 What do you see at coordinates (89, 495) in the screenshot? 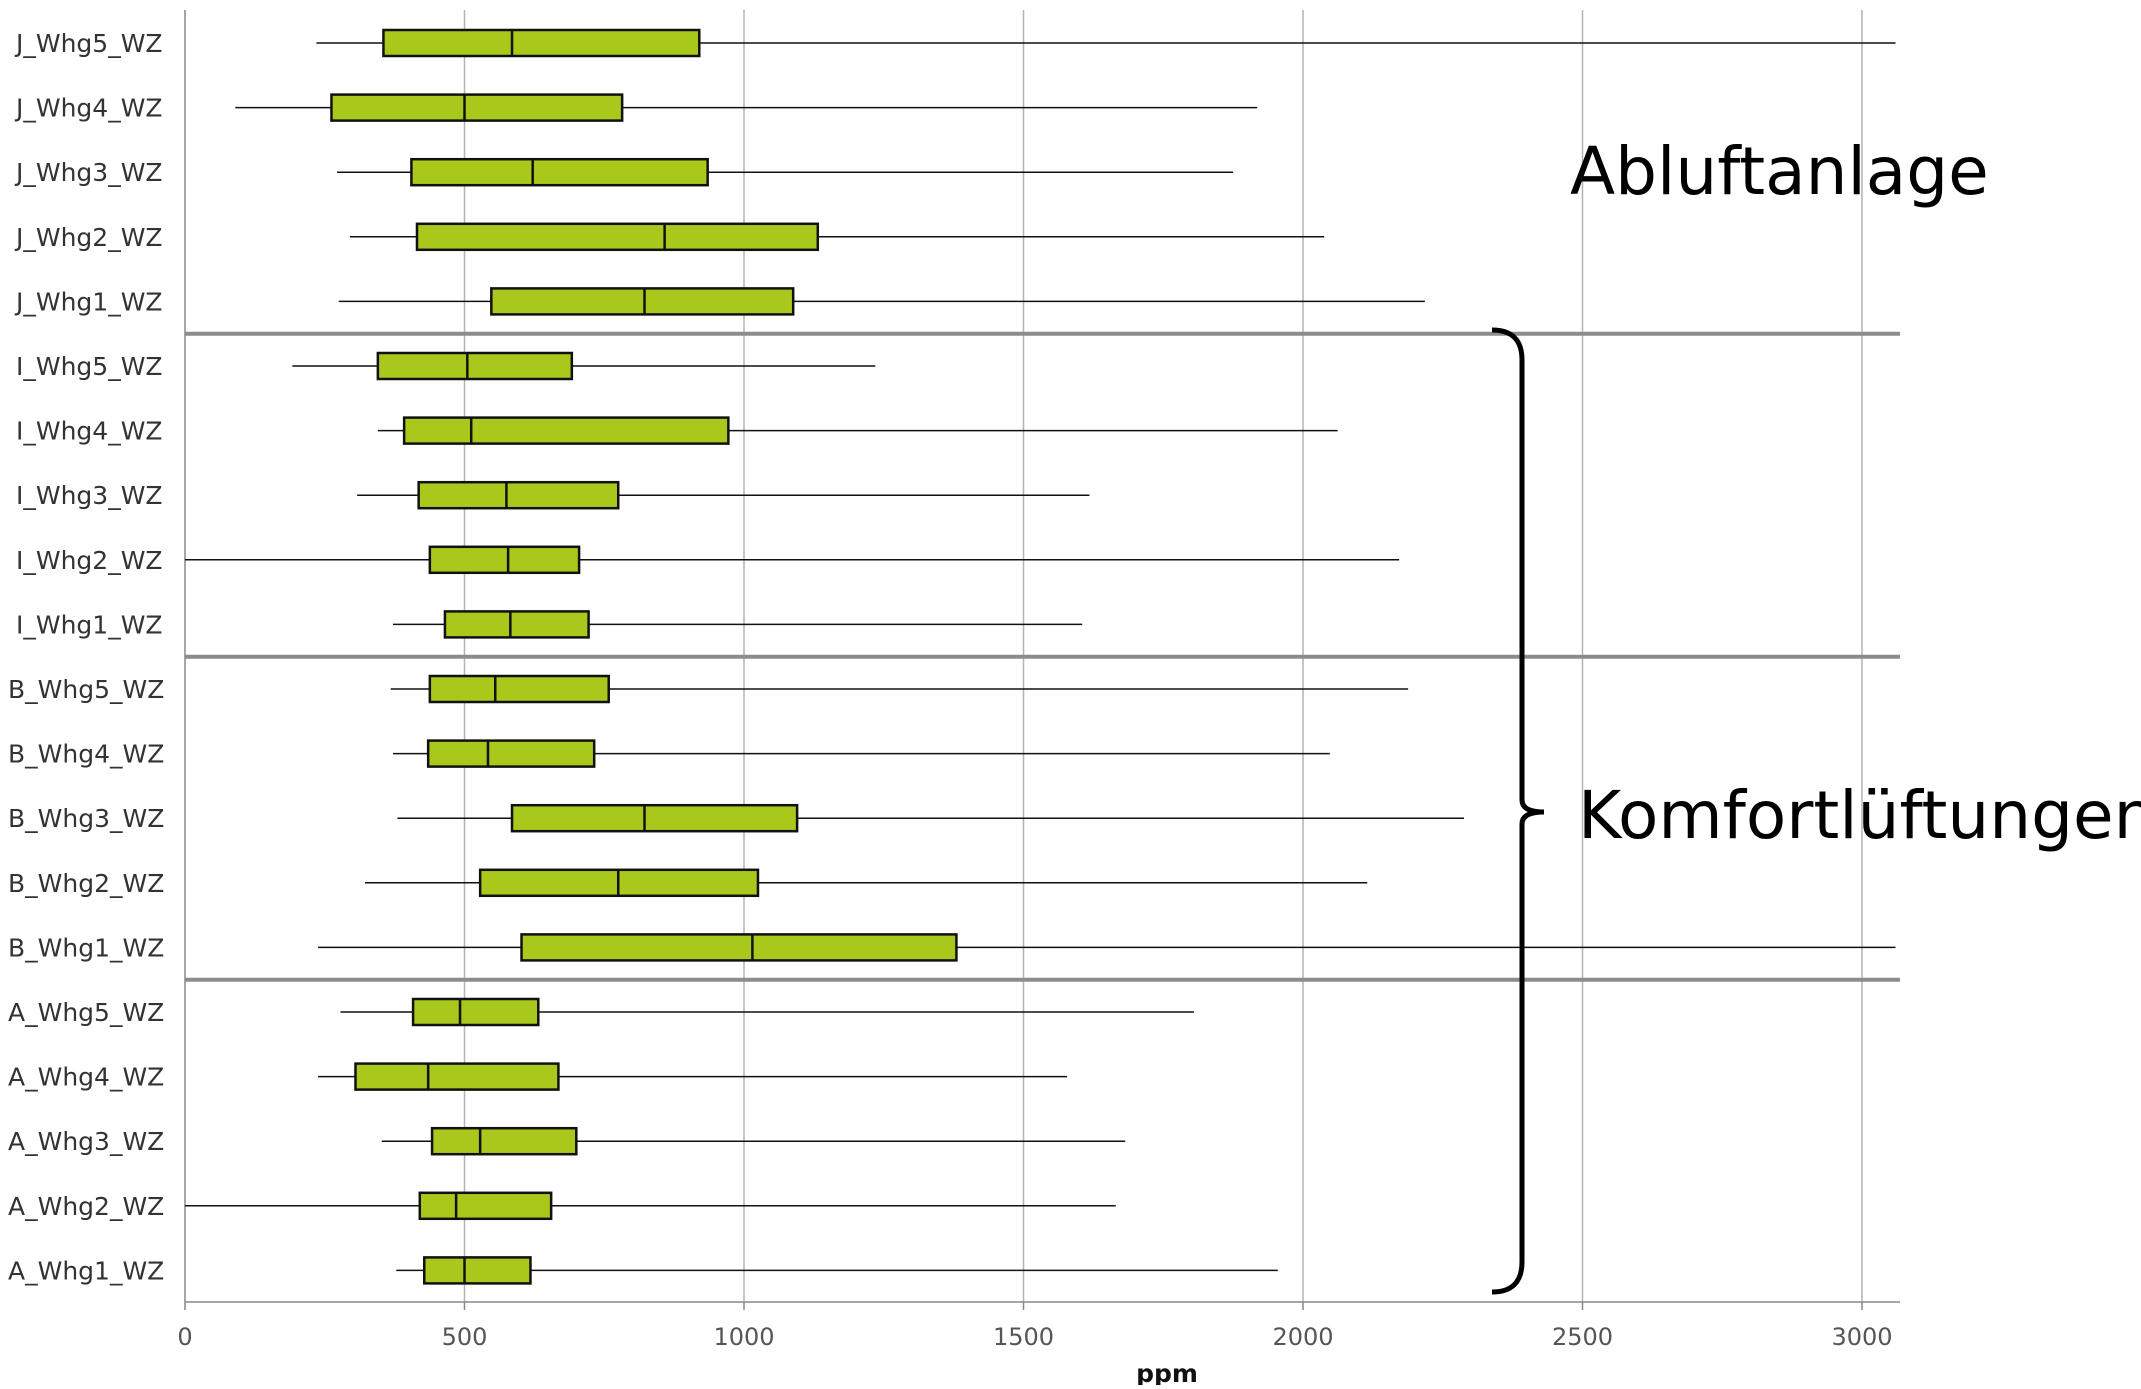
I see `category-label-i-whg3-wz: I_Whg3_WZ` at bounding box center [89, 495].